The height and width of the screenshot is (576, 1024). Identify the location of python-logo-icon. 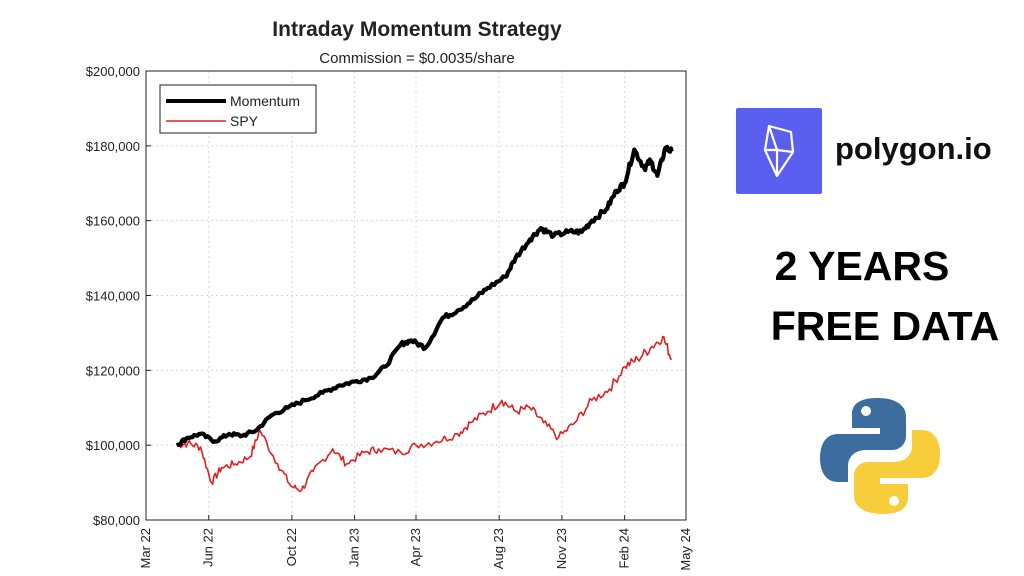
(880, 456).